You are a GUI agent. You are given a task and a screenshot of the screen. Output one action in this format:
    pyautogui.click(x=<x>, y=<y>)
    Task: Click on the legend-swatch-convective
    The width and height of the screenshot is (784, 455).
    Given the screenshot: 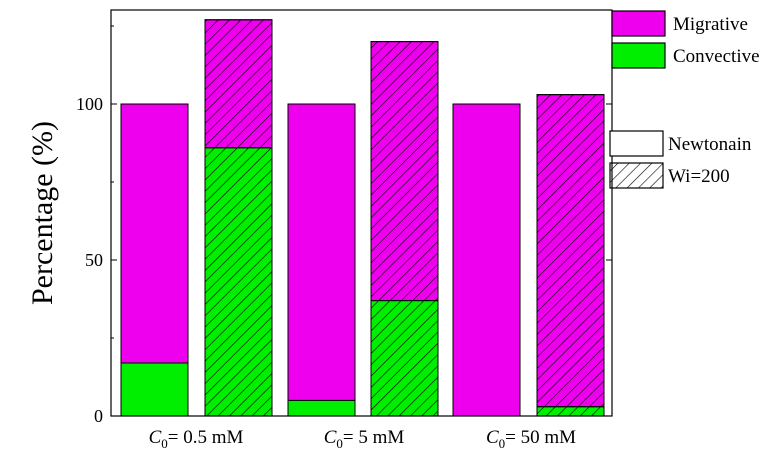 What is the action you would take?
    pyautogui.click(x=638, y=55)
    